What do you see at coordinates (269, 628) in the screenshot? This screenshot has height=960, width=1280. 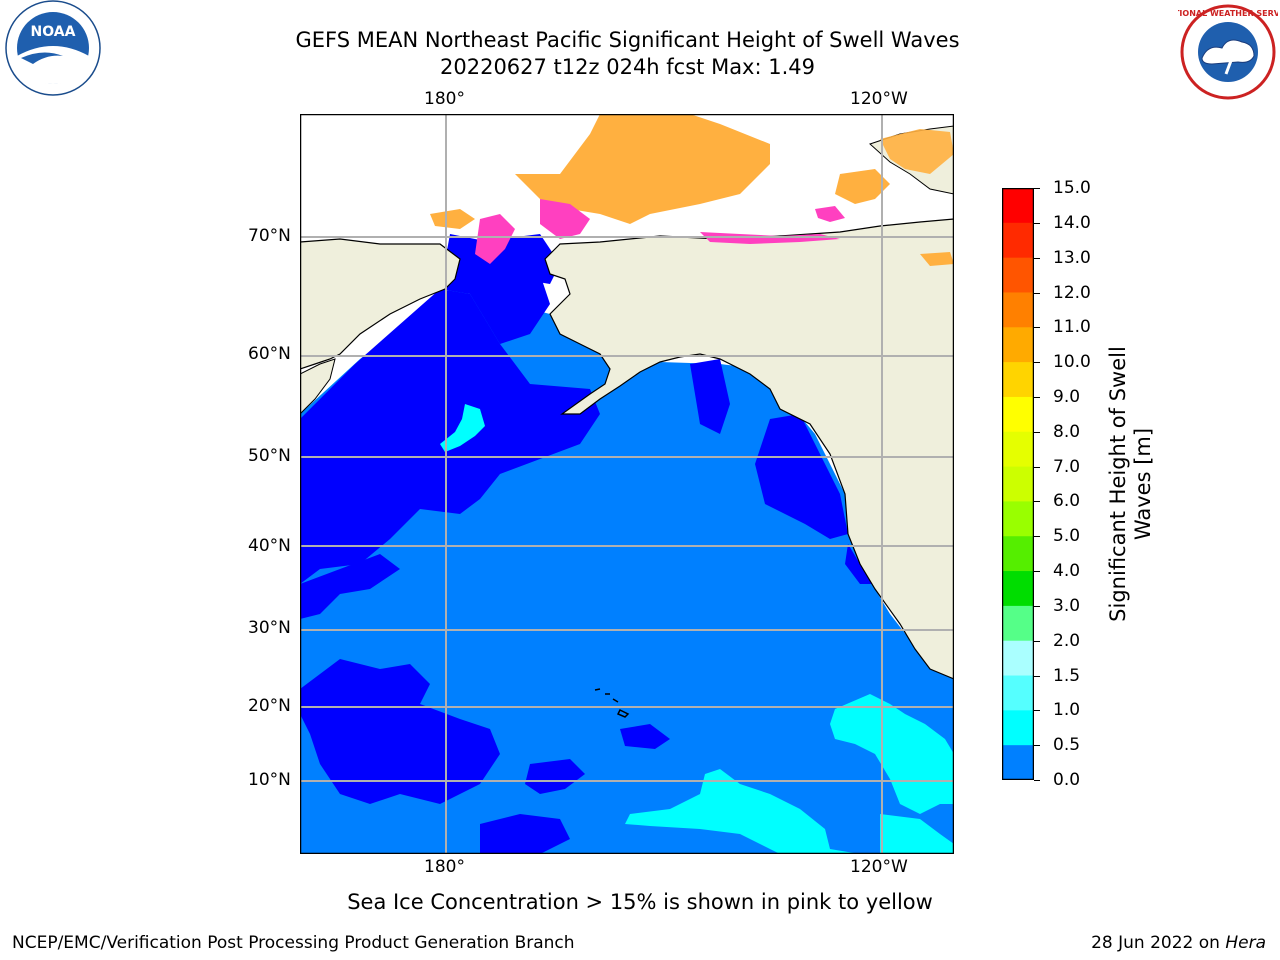 I see `lat-label-30n: 30°N` at bounding box center [269, 628].